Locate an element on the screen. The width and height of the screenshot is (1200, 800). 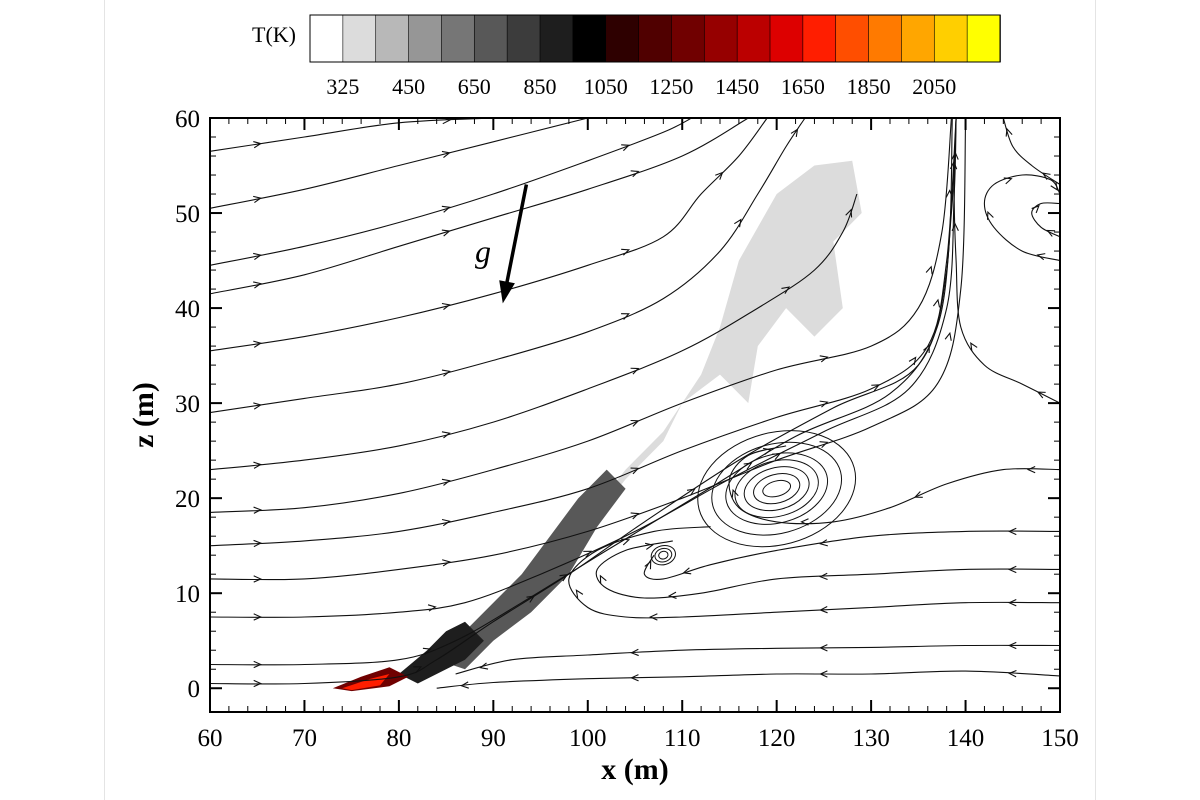
gravity-indicator: g is located at coordinates (502, 244).